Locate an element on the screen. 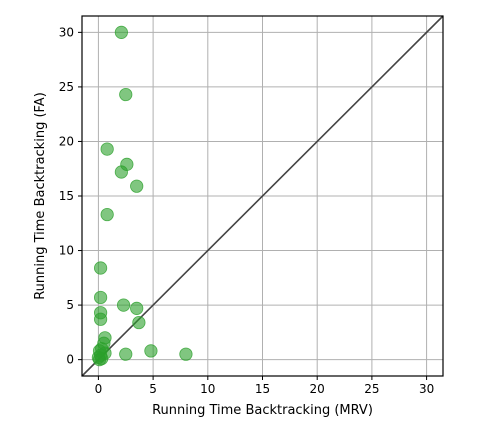 The height and width of the screenshot is (429, 492). x-tick-label: 5 is located at coordinates (153, 389).